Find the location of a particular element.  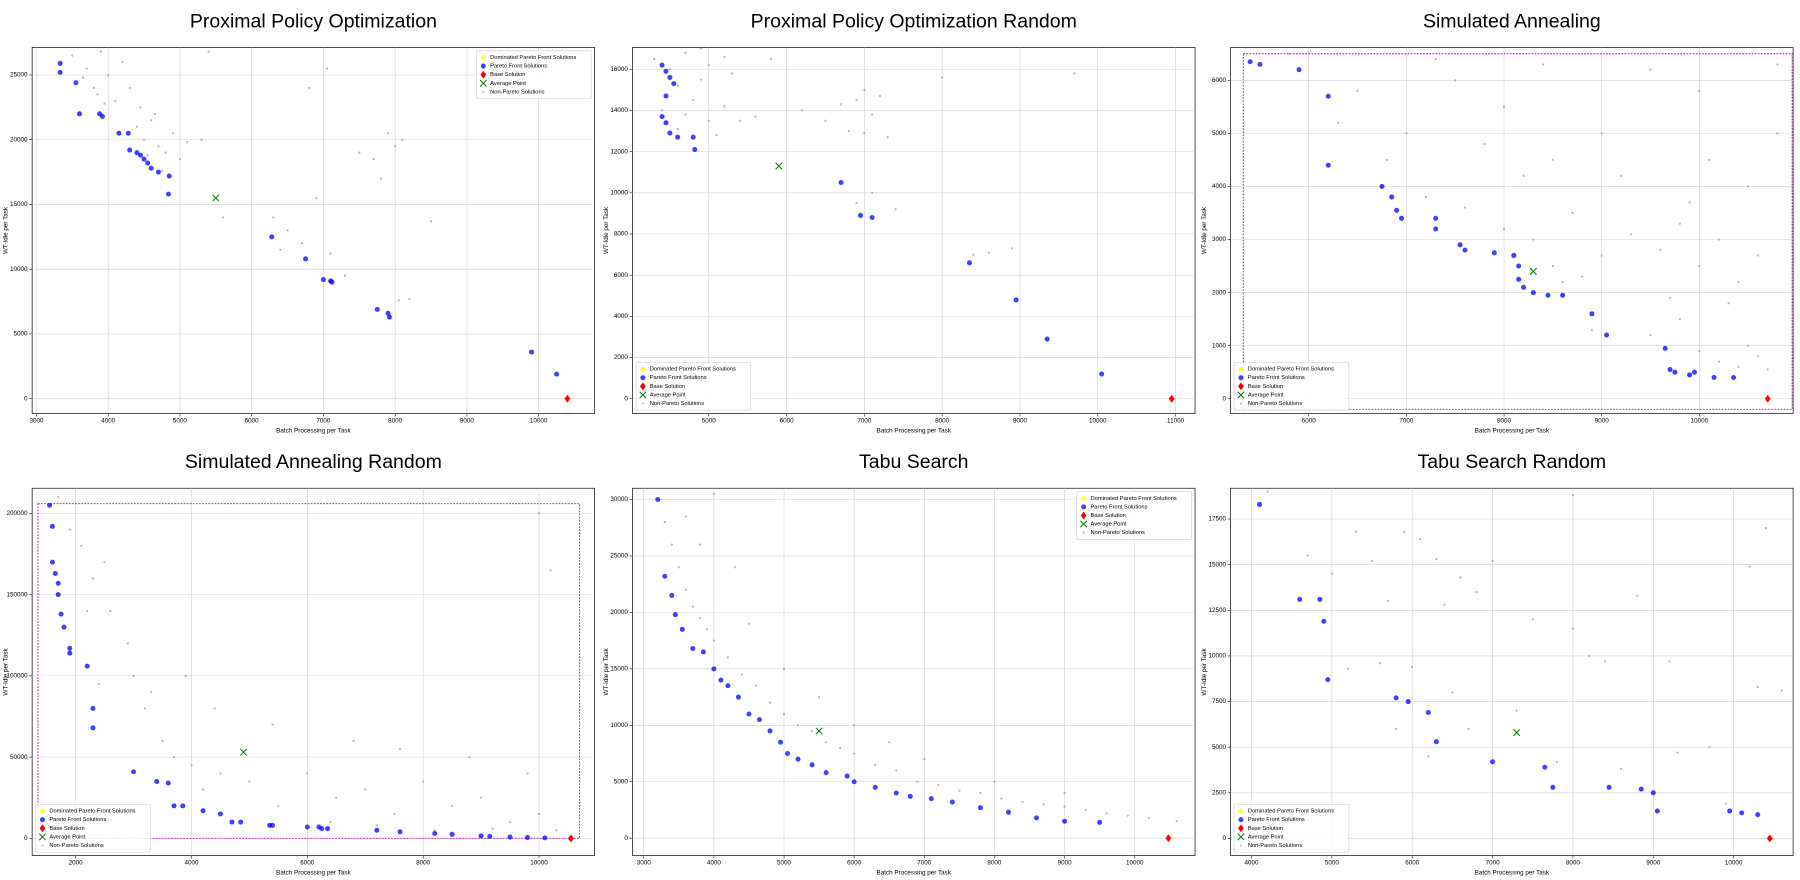

plot-area is located at coordinates (914, 230).